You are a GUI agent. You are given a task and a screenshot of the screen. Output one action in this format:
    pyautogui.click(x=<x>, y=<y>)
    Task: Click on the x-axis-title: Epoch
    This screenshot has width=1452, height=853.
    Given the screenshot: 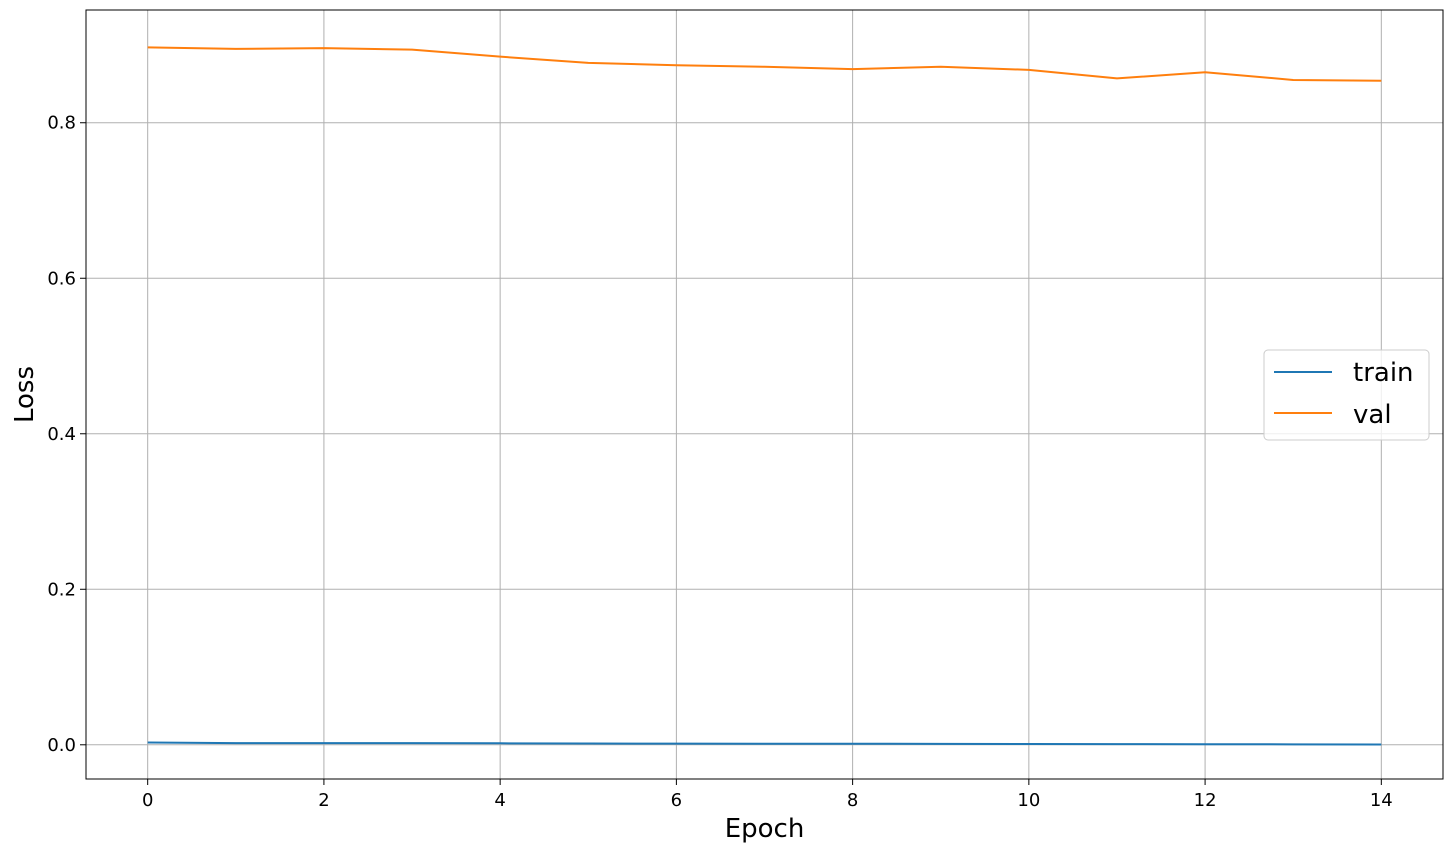 What is the action you would take?
    pyautogui.click(x=765, y=829)
    